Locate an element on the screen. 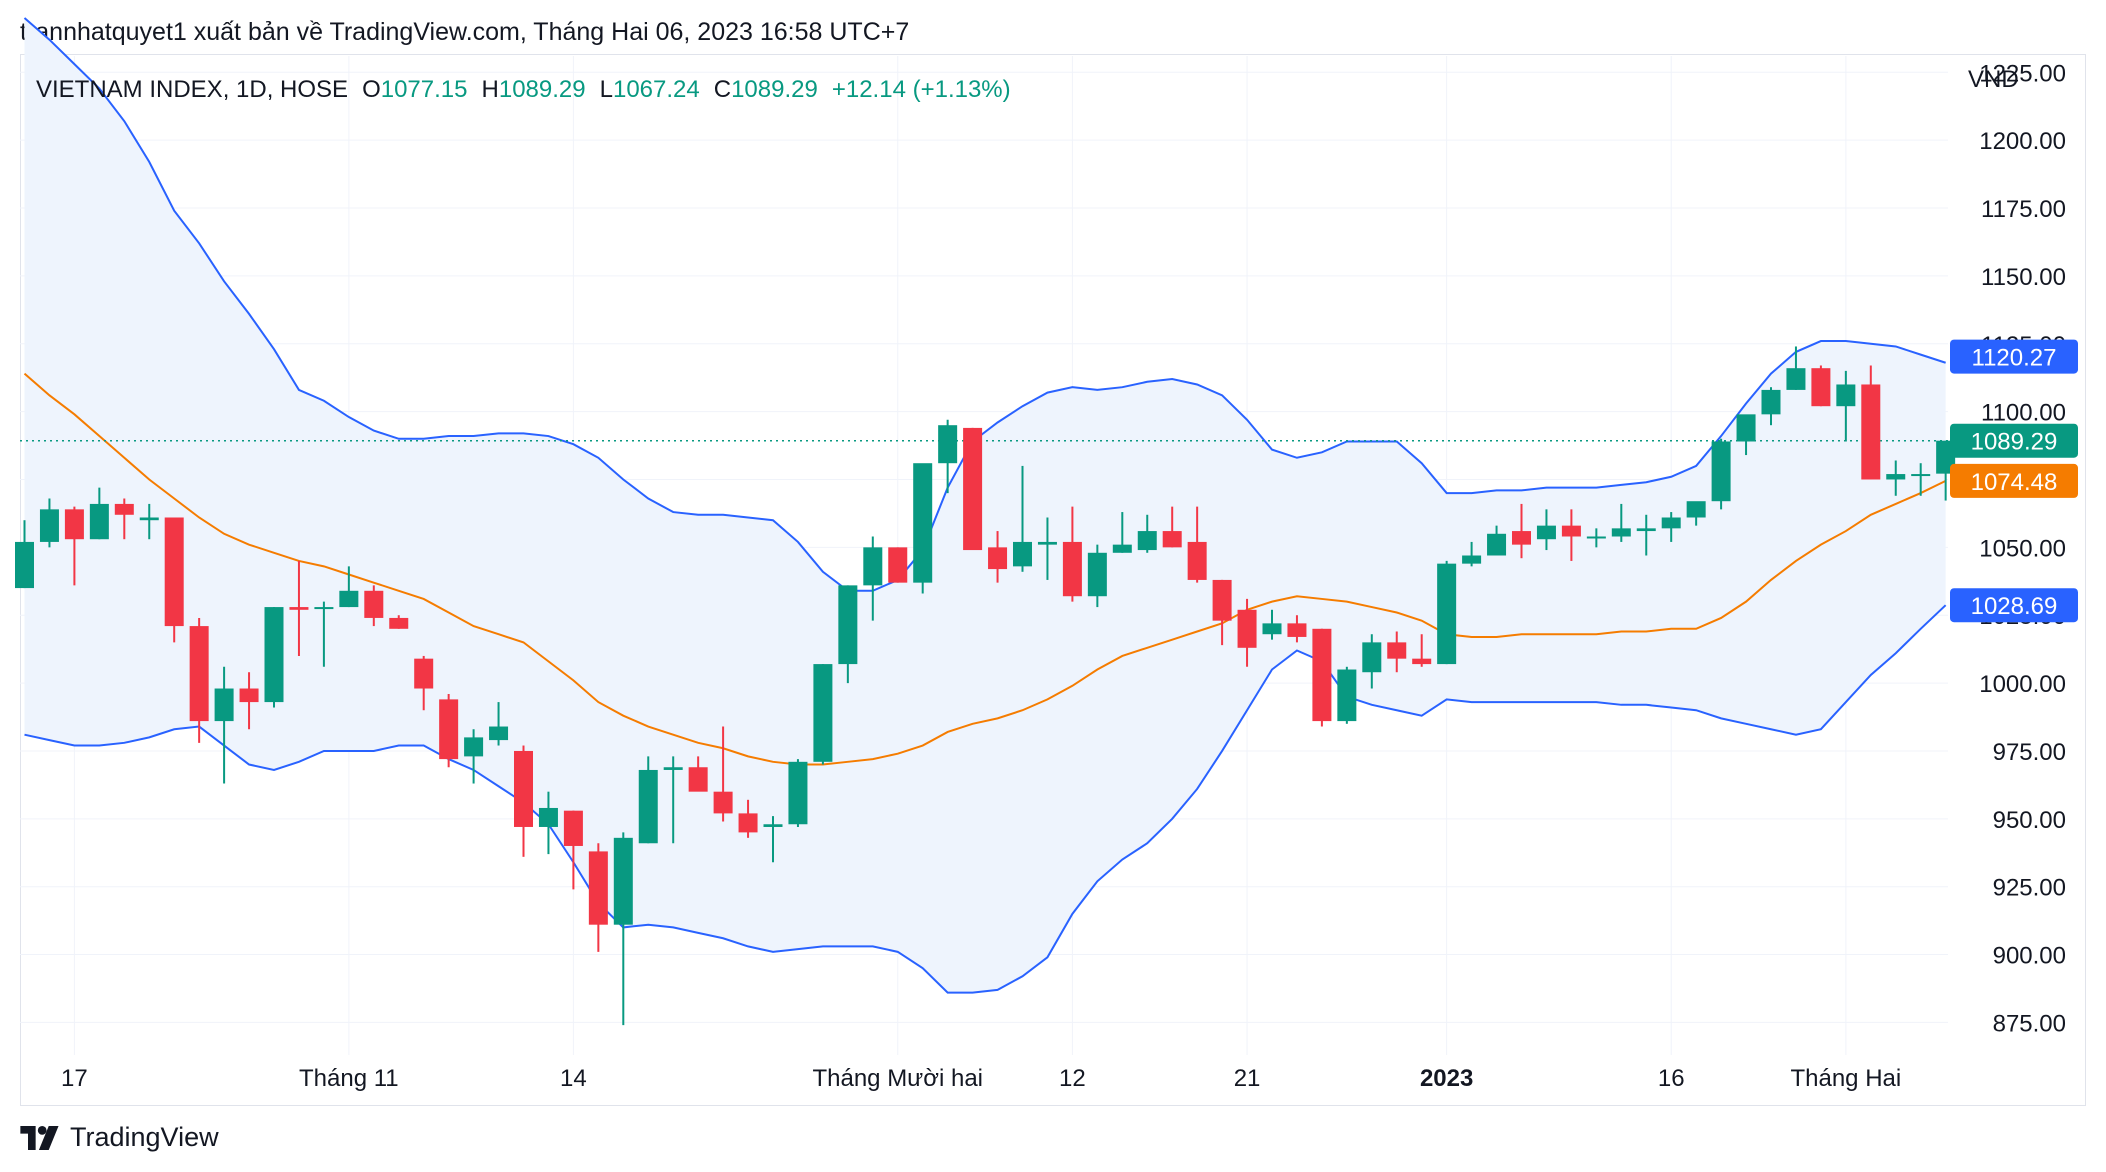 The width and height of the screenshot is (2106, 1172). price-label-text: 1089.29 is located at coordinates (2014, 442).